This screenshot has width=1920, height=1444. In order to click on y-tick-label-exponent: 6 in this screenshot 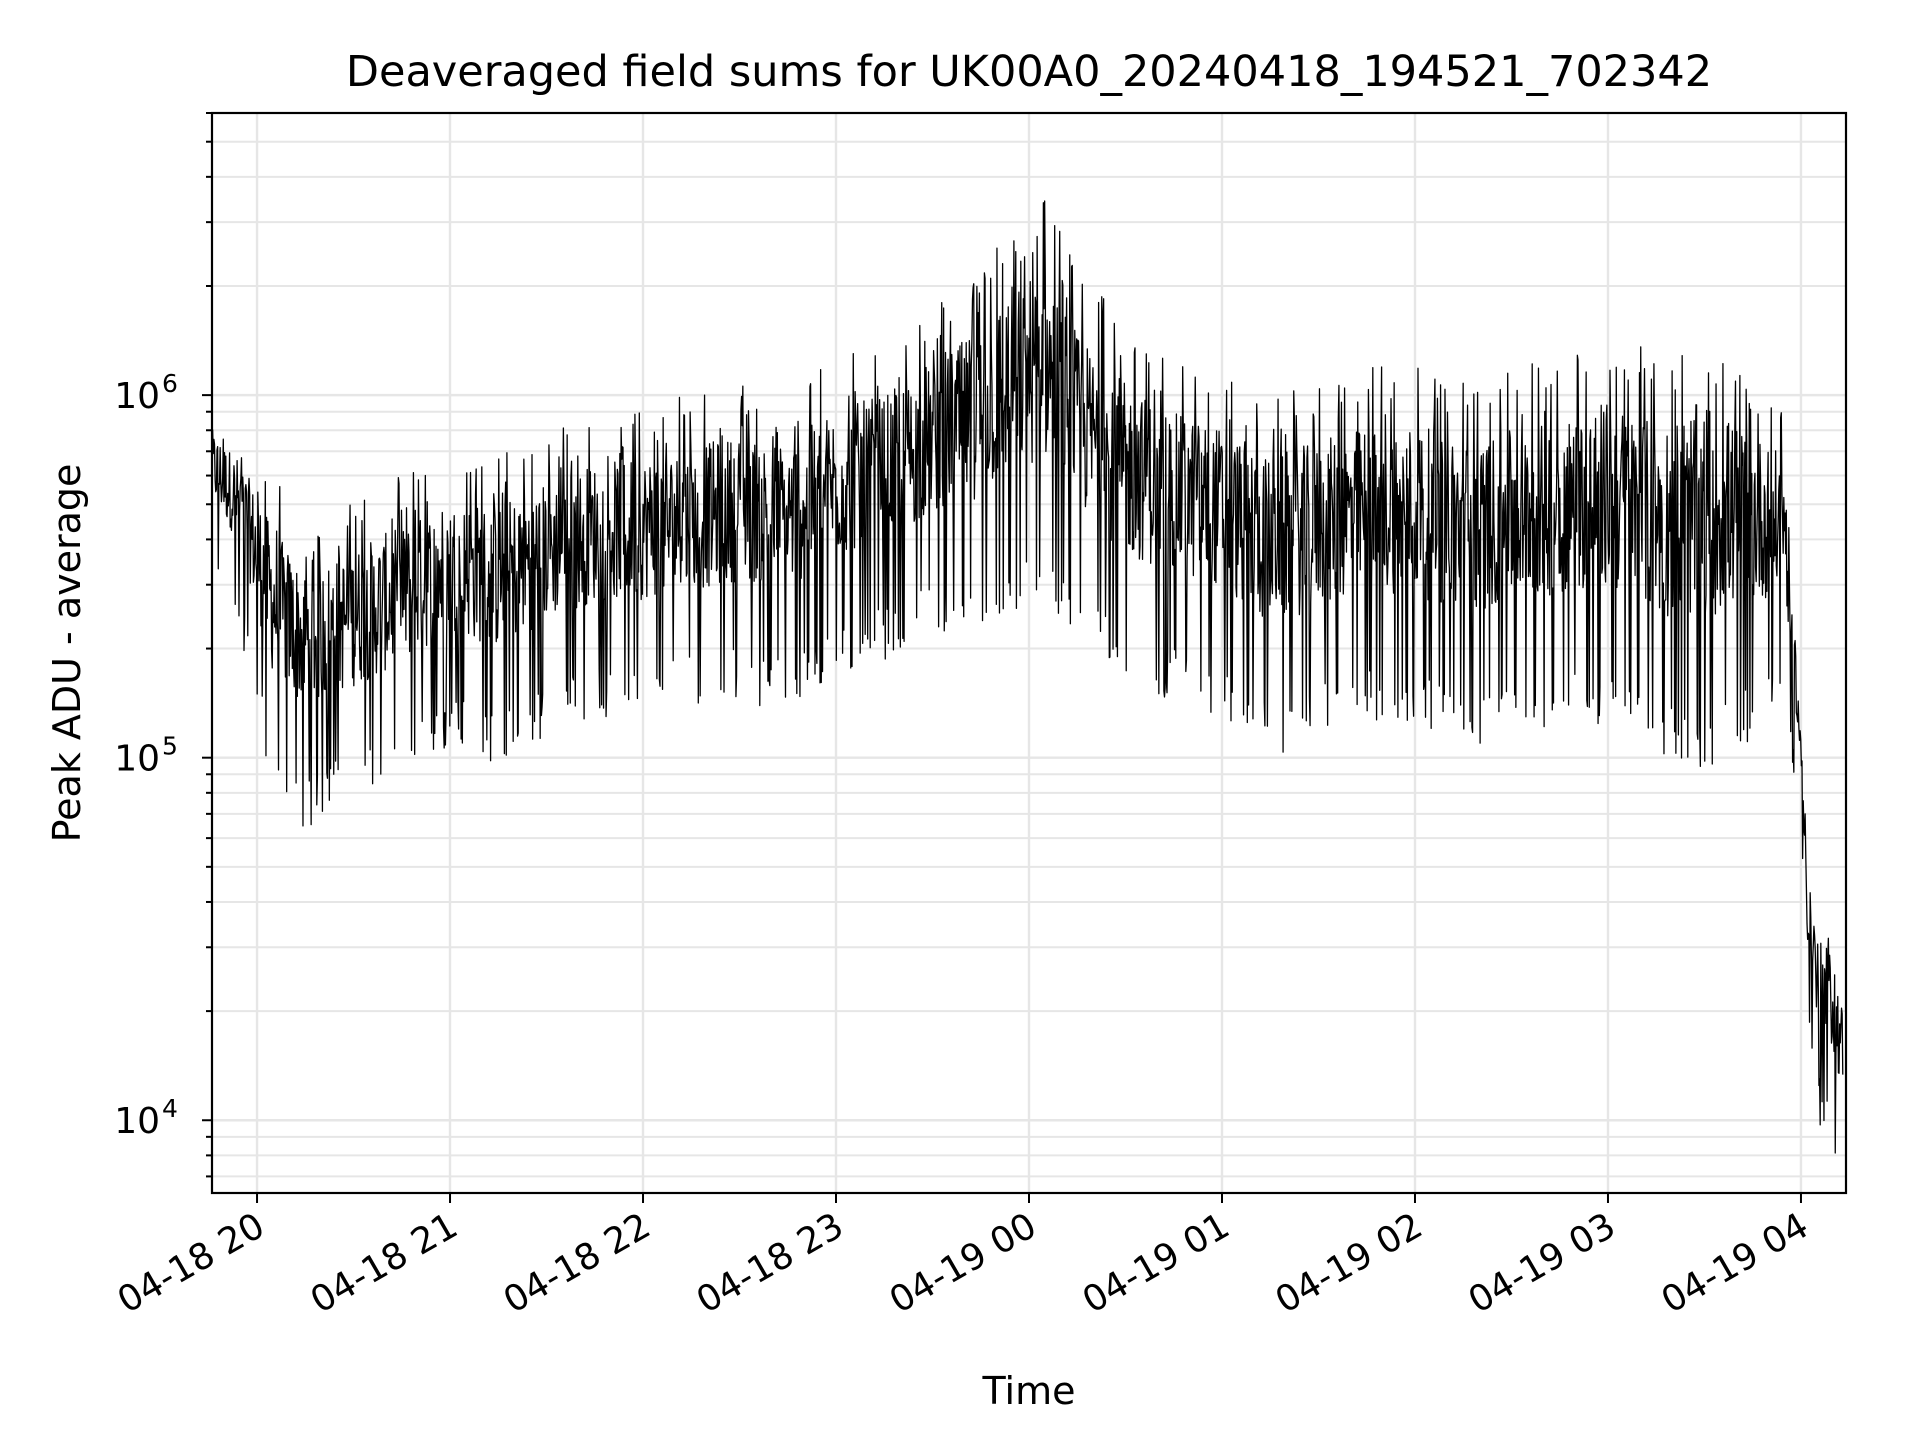, I will do `click(170, 383)`.